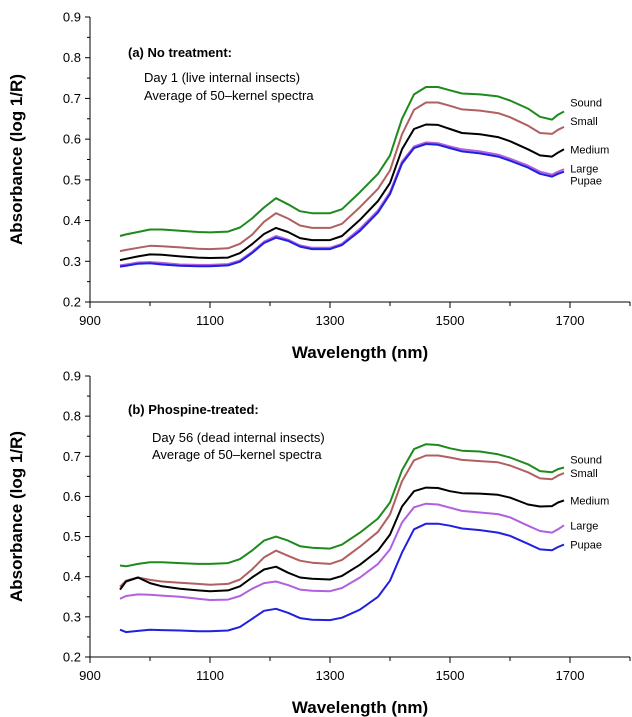 This screenshot has height=717, width=632. What do you see at coordinates (180, 52) in the screenshot?
I see `panel-title: (a) No treatment:` at bounding box center [180, 52].